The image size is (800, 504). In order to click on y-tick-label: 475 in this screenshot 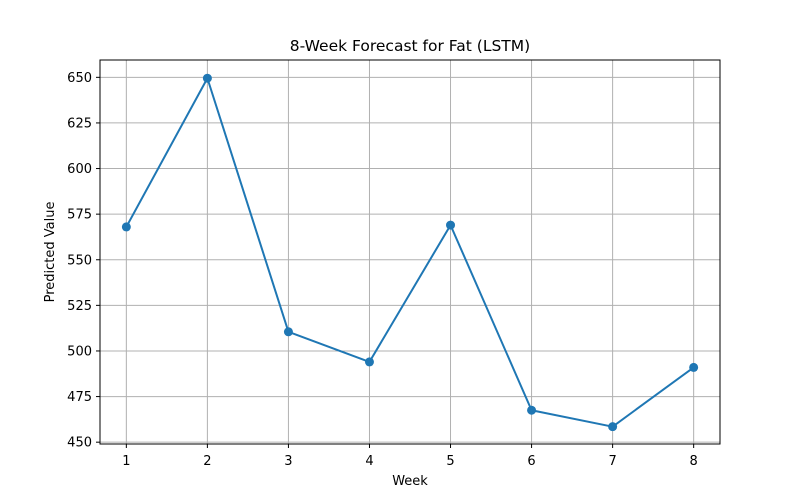, I will do `click(79, 397)`.